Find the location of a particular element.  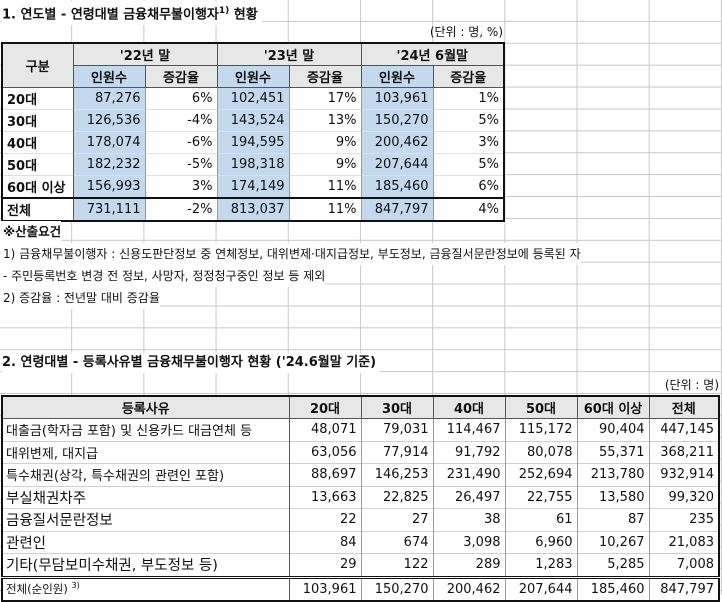

section1-title: 1. 연도별 - 연령대별 금융채무불이행자1) 현황 is located at coordinates (132, 13).